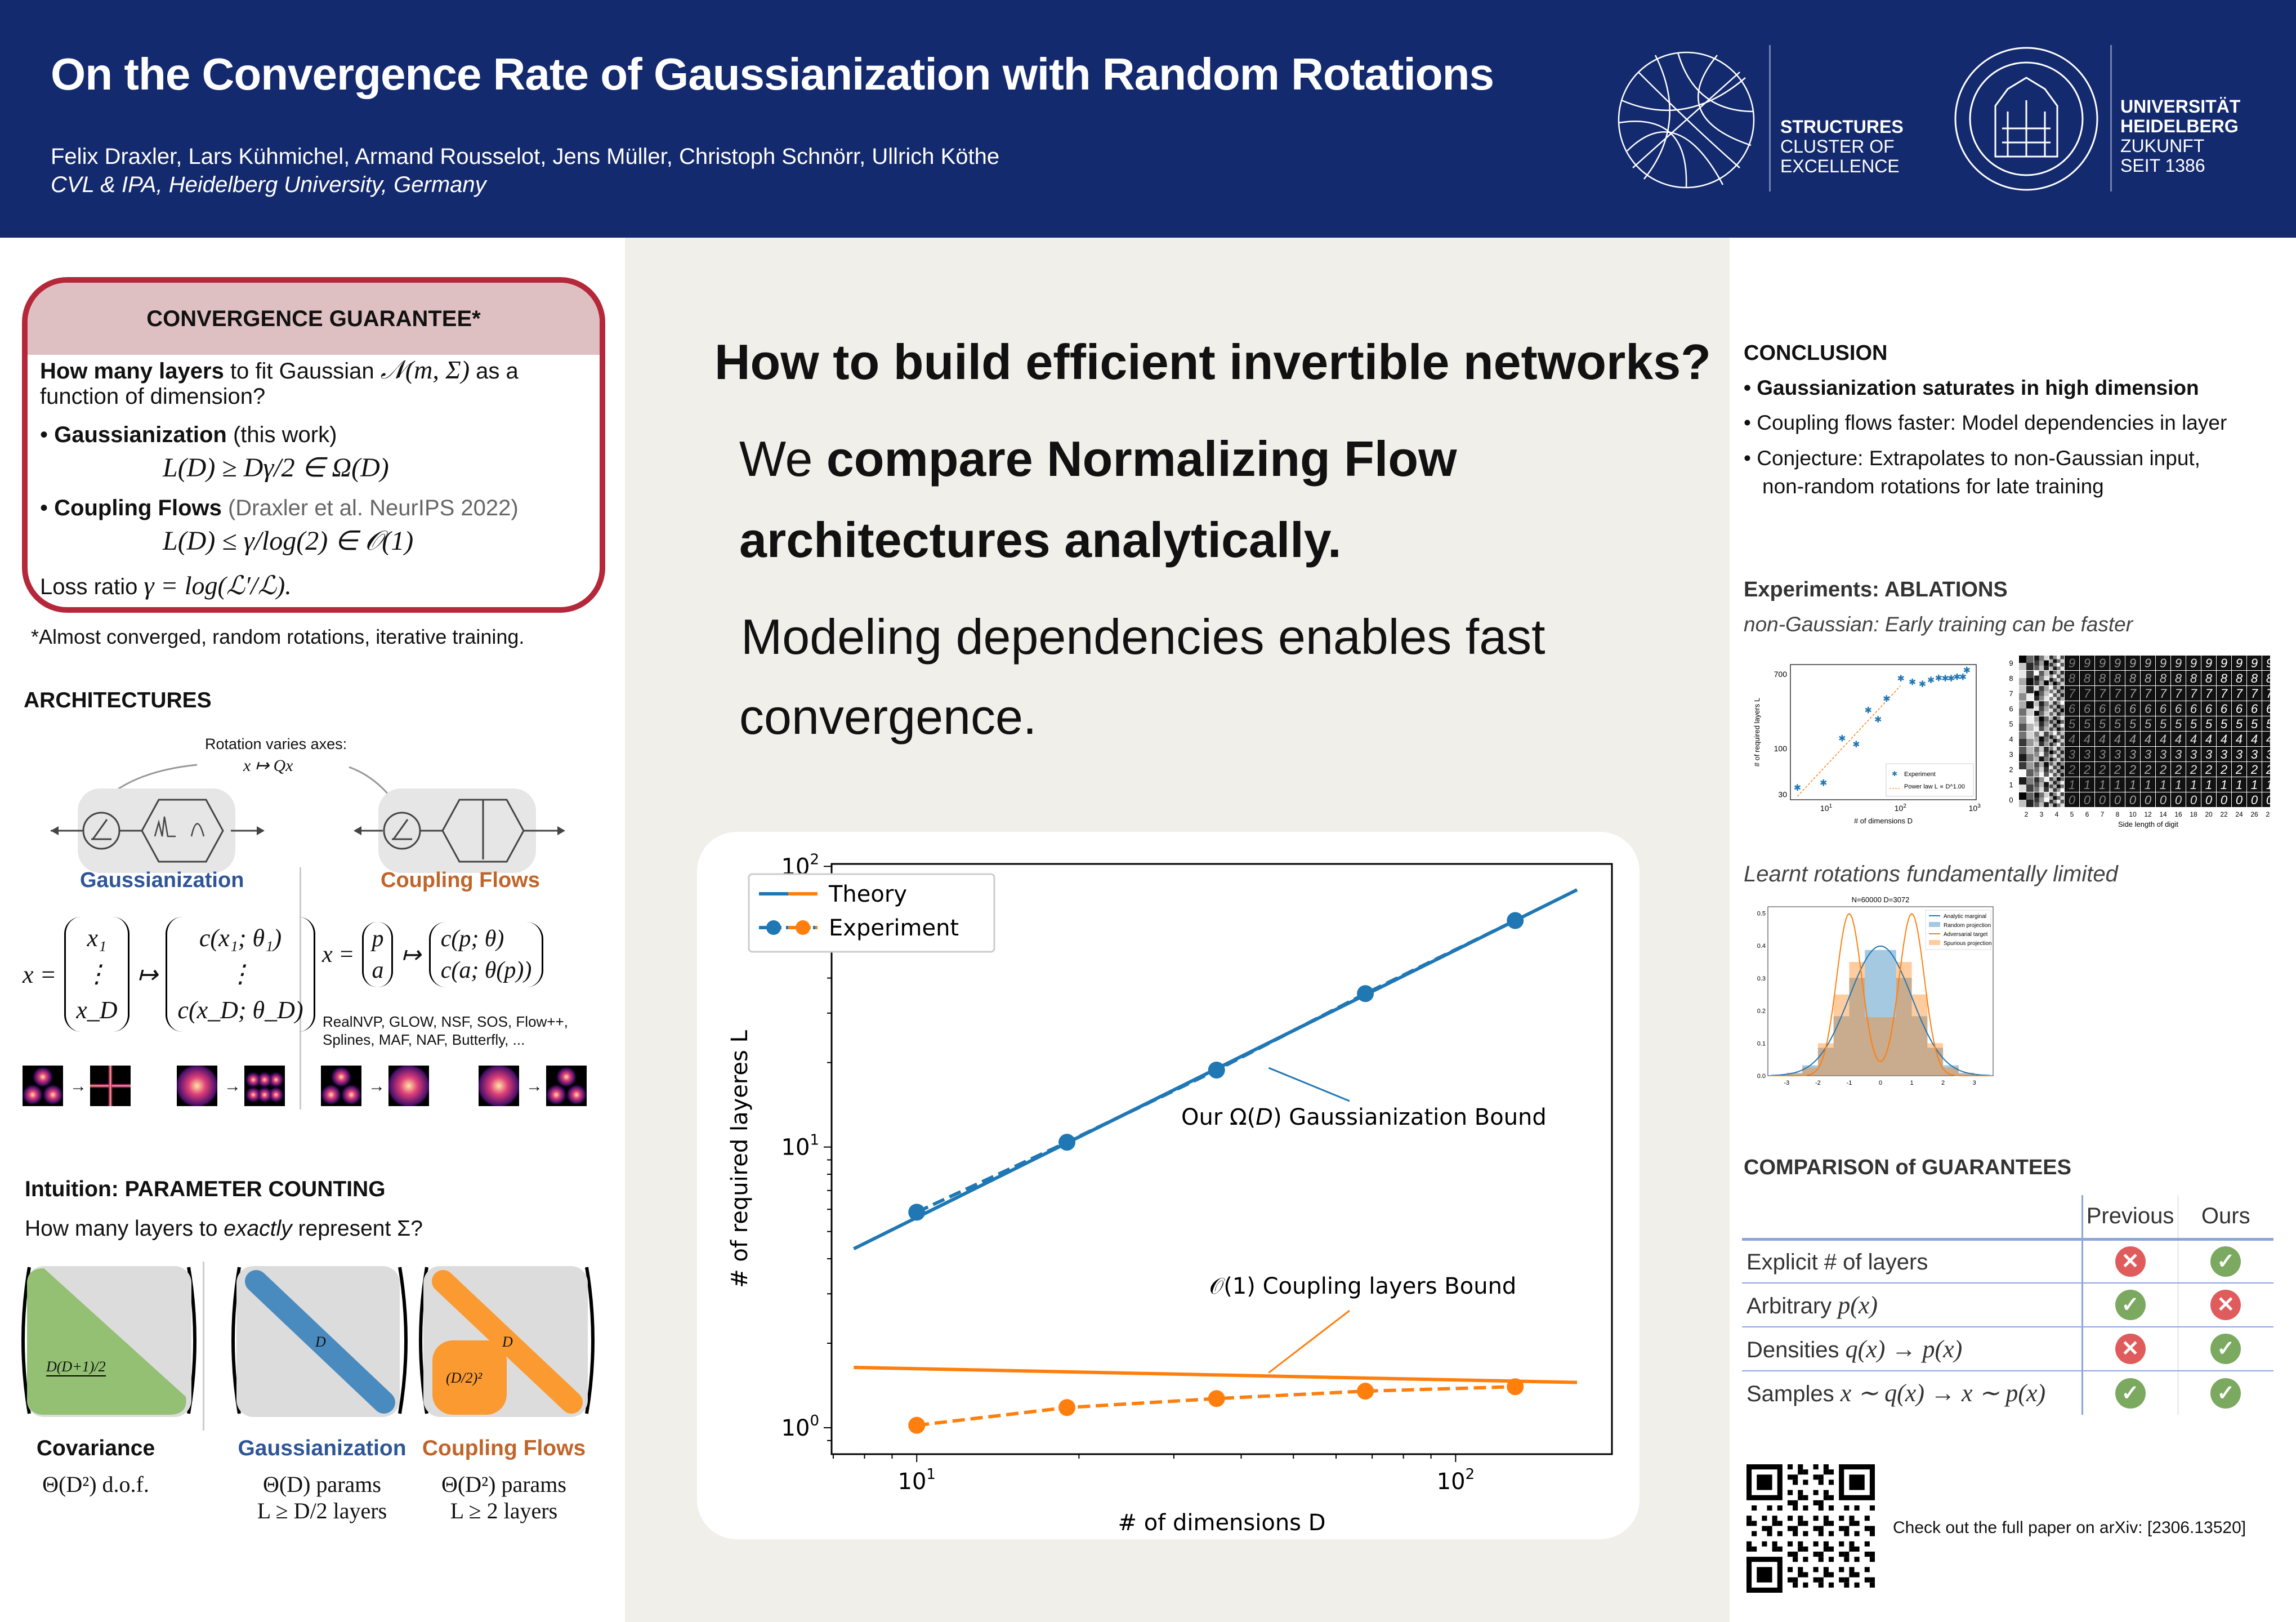 This screenshot has height=1622, width=2296. Describe the element at coordinates (322, 1448) in the screenshot. I see `col-name: Gaussianization` at that location.